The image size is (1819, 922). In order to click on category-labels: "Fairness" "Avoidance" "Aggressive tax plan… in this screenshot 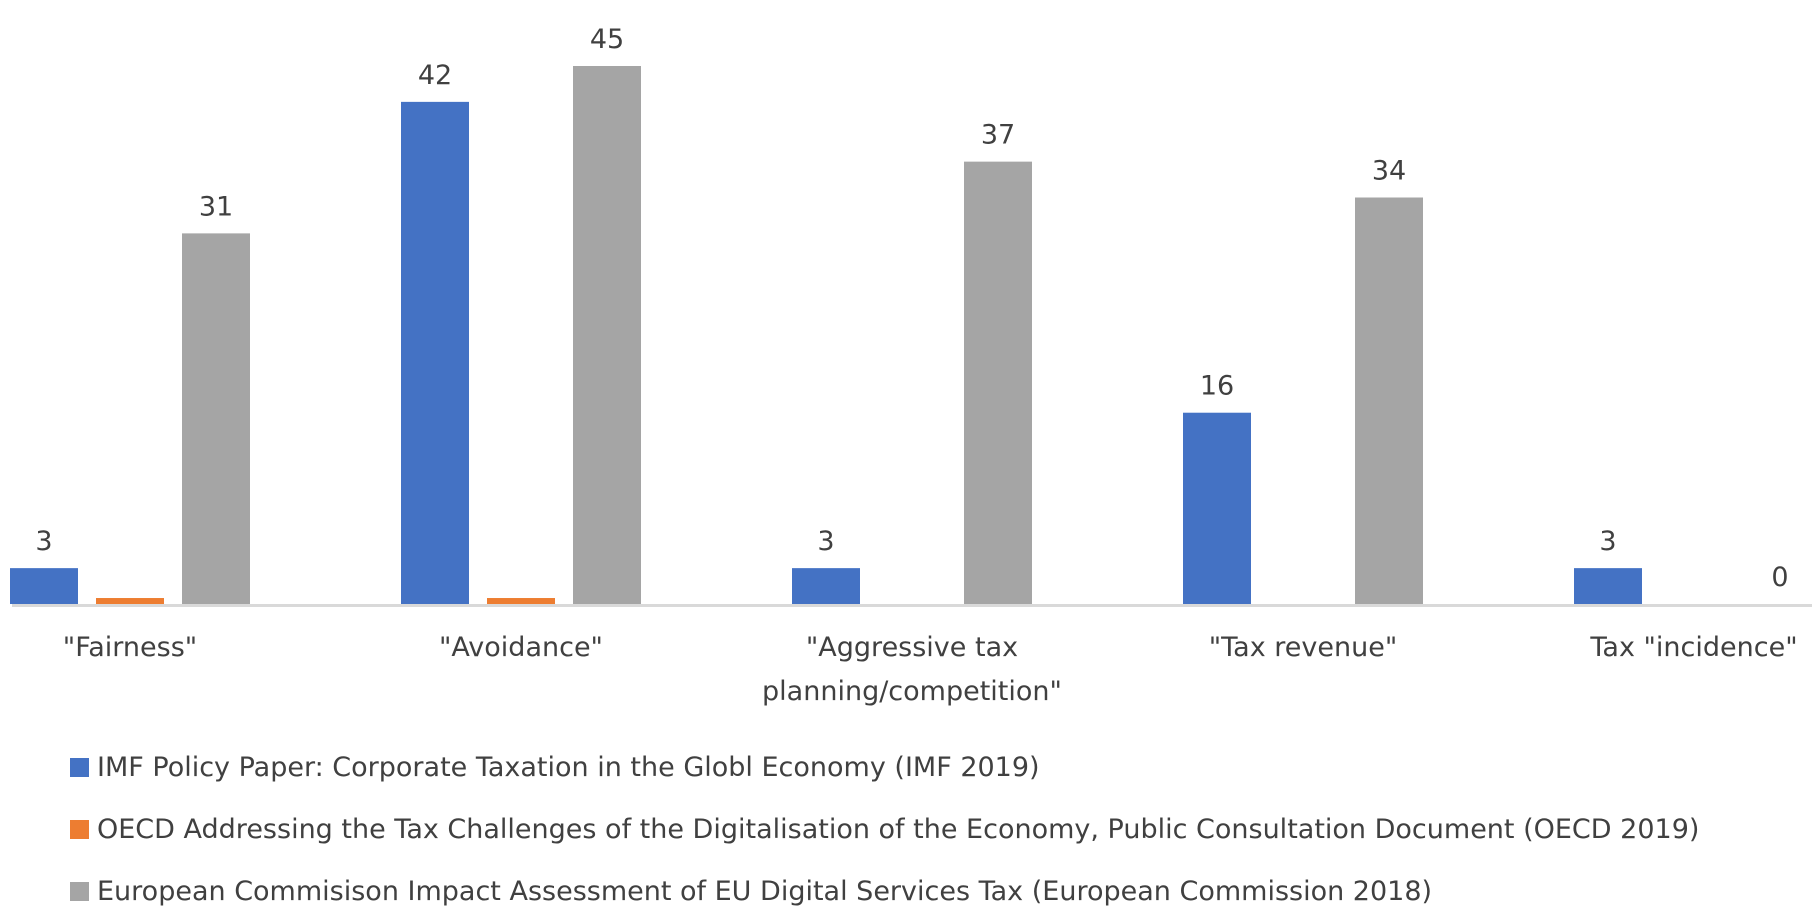, I will do `click(930, 669)`.